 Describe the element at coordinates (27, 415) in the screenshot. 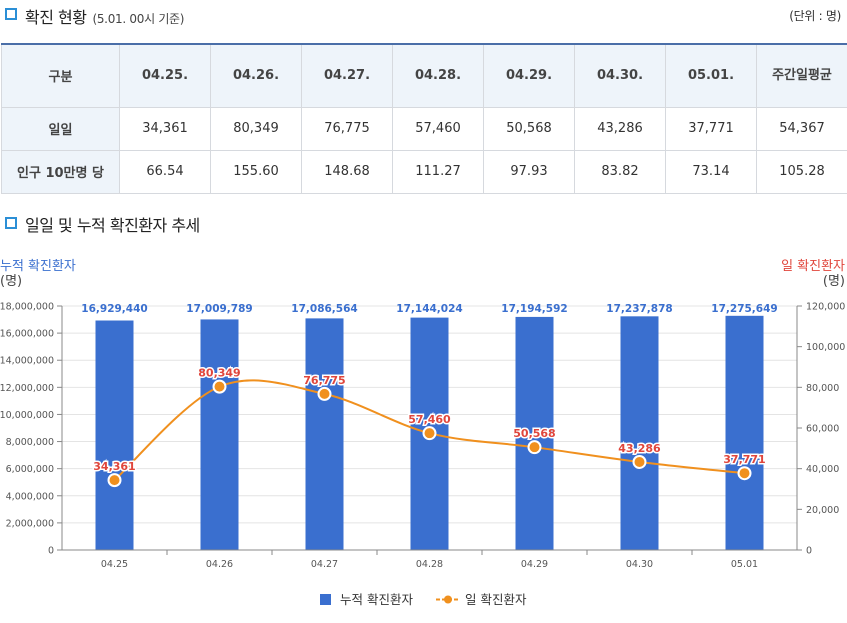

I see `left-axis-tick-label: 10,000,000` at that location.